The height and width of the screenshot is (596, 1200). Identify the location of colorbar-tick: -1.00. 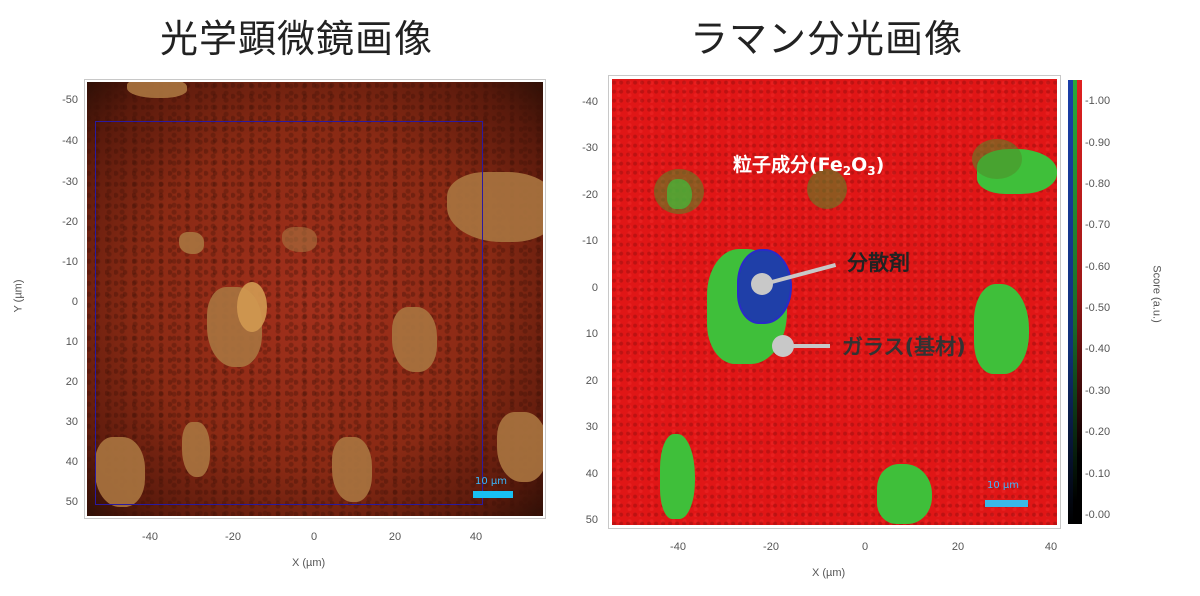
(1098, 101).